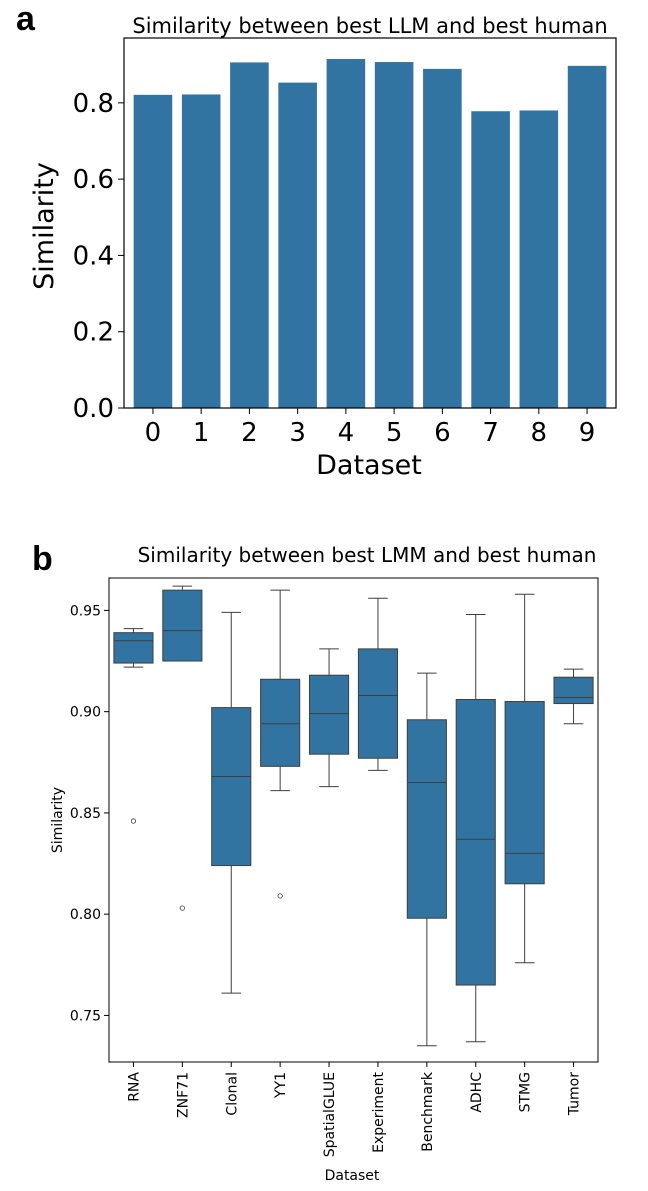  What do you see at coordinates (394, 433) in the screenshot?
I see `x-tick-label: 5` at bounding box center [394, 433].